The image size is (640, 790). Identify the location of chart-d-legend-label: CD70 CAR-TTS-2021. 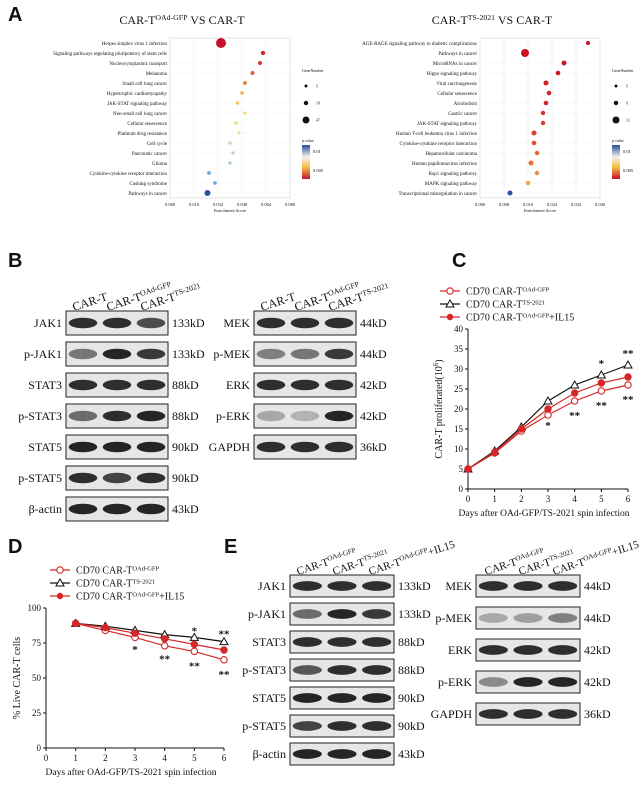
(115, 584).